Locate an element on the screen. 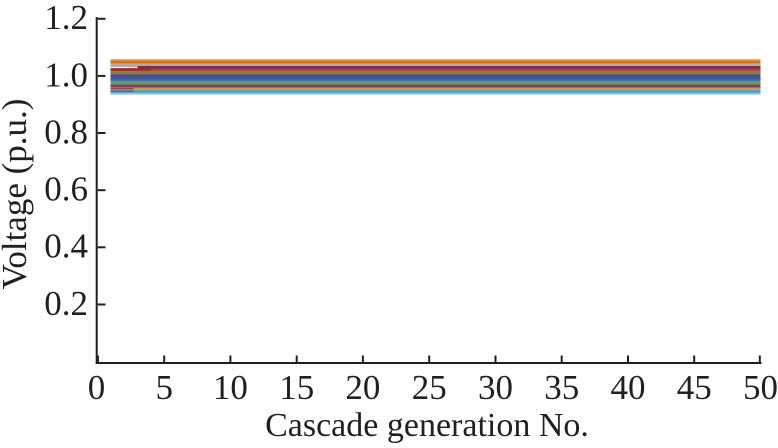 The width and height of the screenshot is (778, 448). svg-text: 0 is located at coordinates (97, 387).